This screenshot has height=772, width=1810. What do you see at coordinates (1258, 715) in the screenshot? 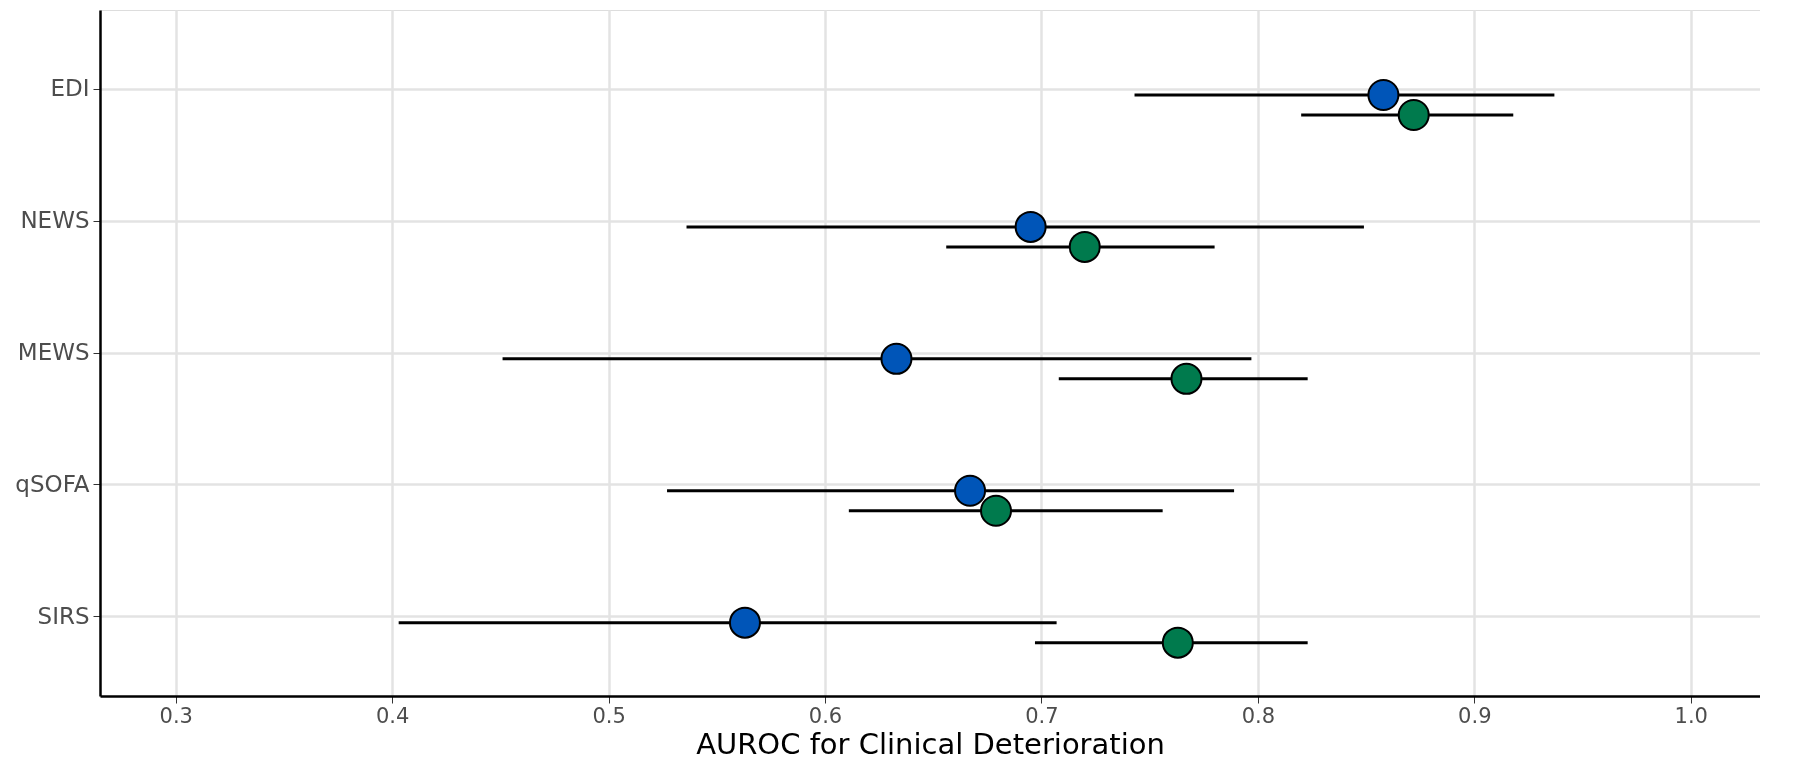
I see `x-tick-label: 0.8` at bounding box center [1258, 715].